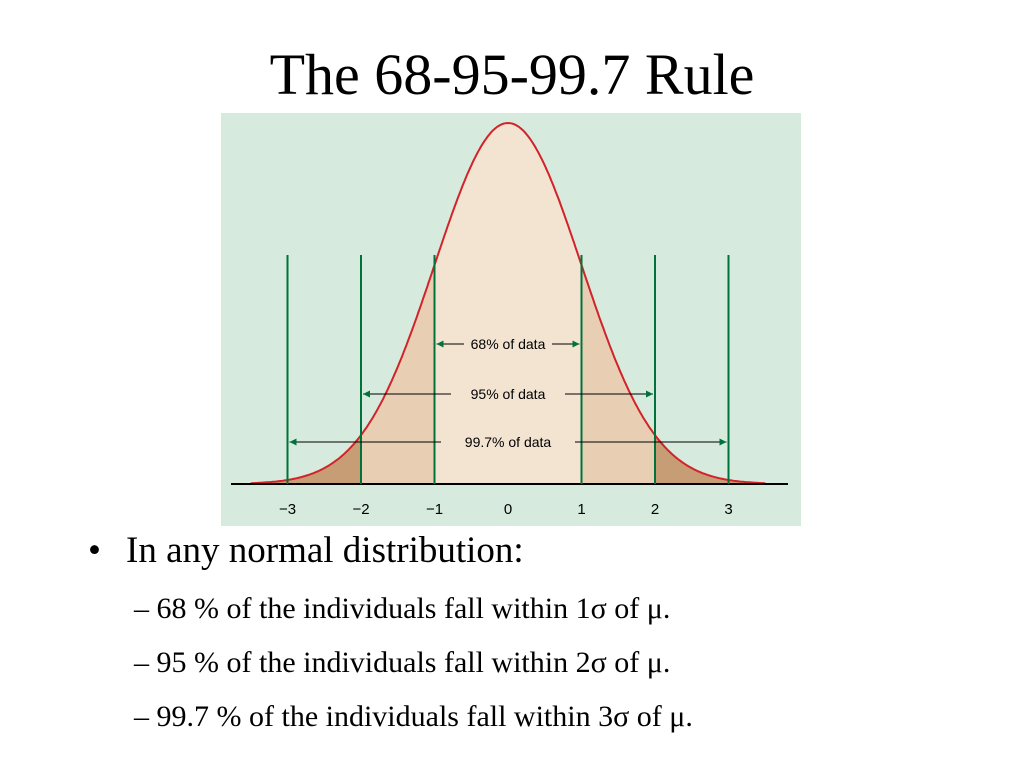 Image resolution: width=1024 pixels, height=768 pixels. I want to click on range-annotation: 99.7% of data, so click(508, 442).